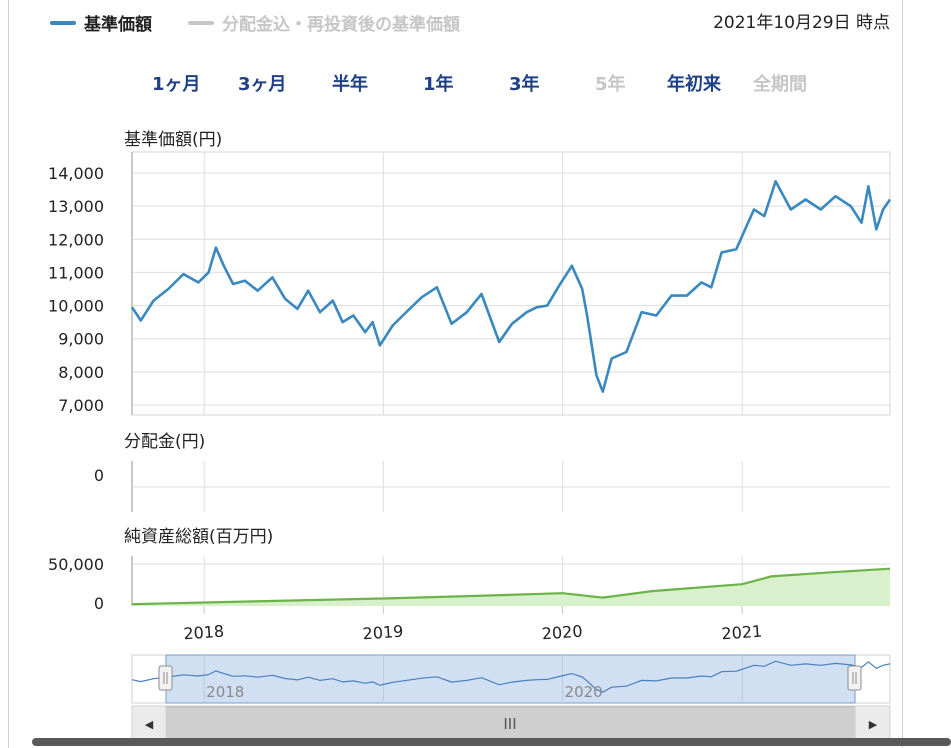 The height and width of the screenshot is (748, 951). What do you see at coordinates (341, 25) in the screenshot?
I see `legend-label-reinvest: 分配金込・再投資後の基準価額` at bounding box center [341, 25].